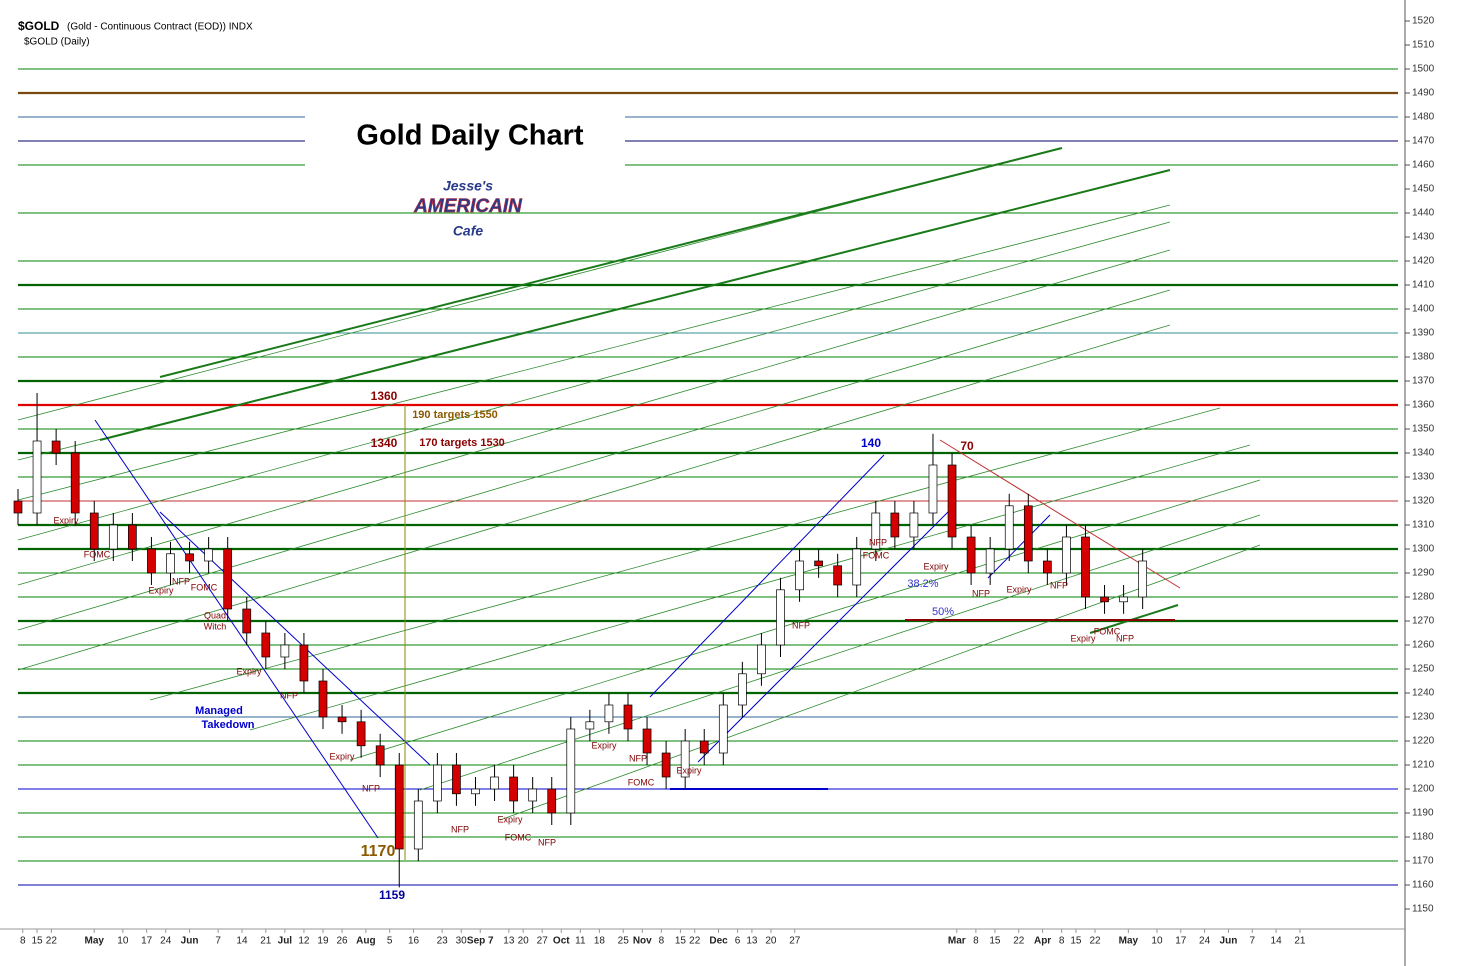 The width and height of the screenshot is (1462, 966). Describe the element at coordinates (1423, 813) in the screenshot. I see `y-tick-label: 1190` at that location.